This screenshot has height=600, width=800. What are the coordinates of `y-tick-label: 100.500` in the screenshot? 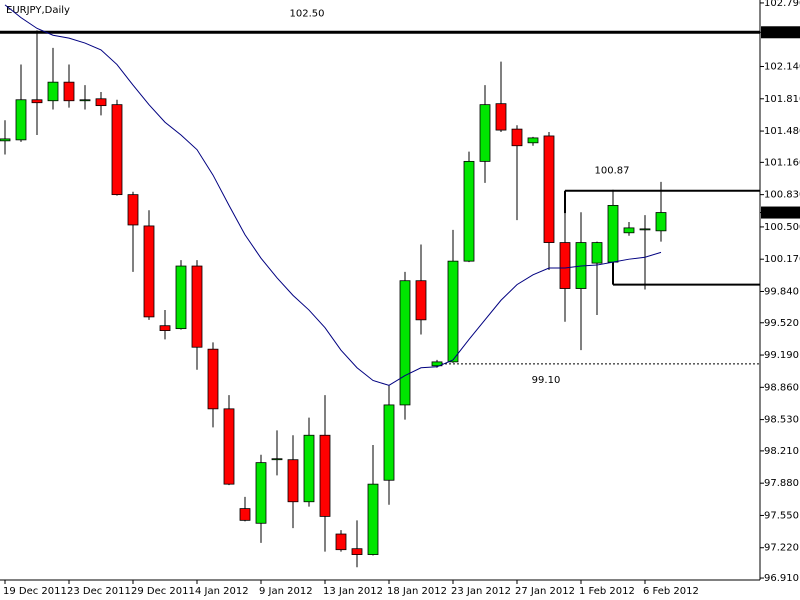 It's located at (782, 227).